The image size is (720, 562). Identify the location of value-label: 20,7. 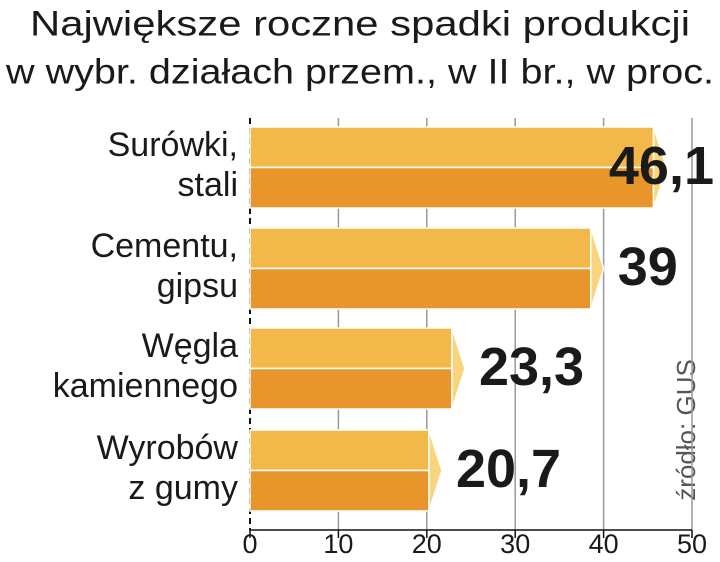
(508, 469).